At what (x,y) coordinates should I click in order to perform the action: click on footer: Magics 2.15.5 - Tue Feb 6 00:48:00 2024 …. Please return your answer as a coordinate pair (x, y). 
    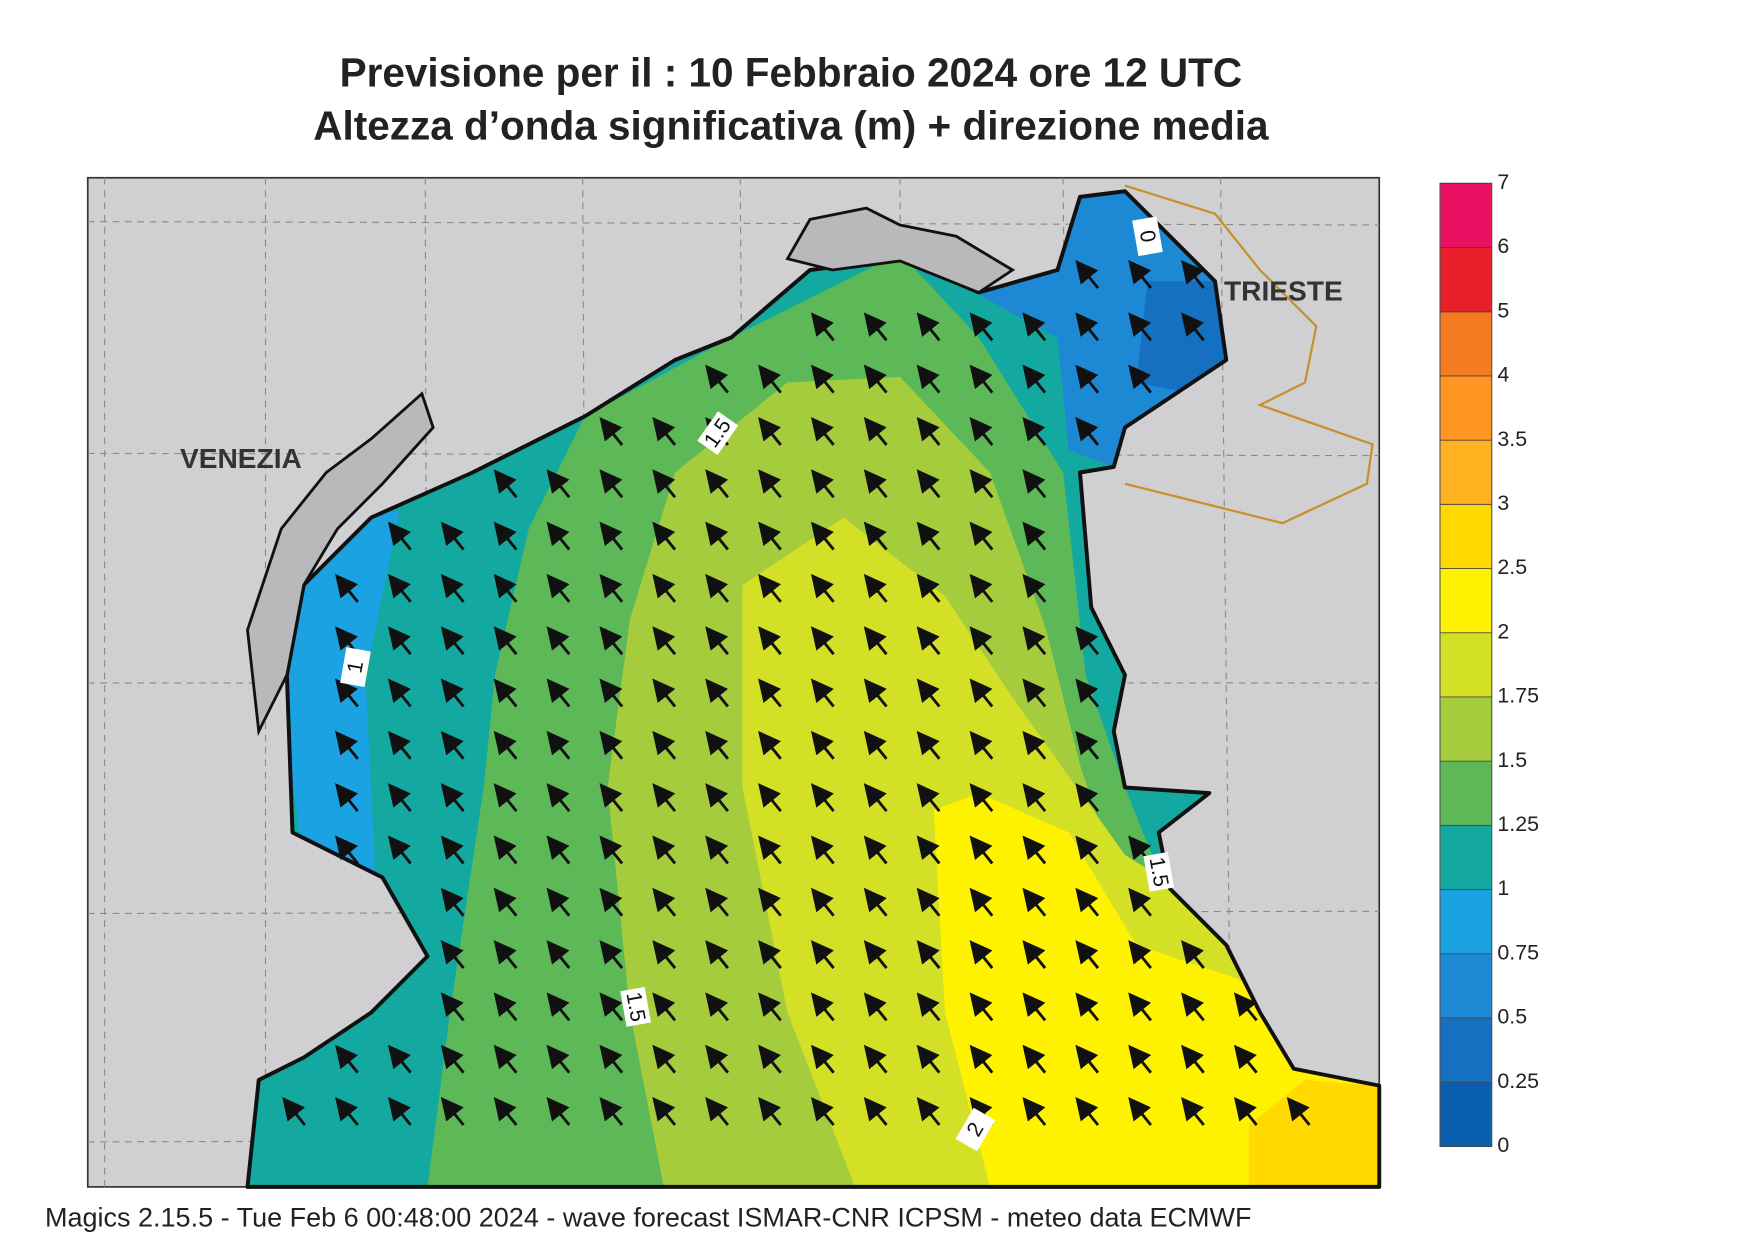
    Looking at the image, I should click on (648, 1217).